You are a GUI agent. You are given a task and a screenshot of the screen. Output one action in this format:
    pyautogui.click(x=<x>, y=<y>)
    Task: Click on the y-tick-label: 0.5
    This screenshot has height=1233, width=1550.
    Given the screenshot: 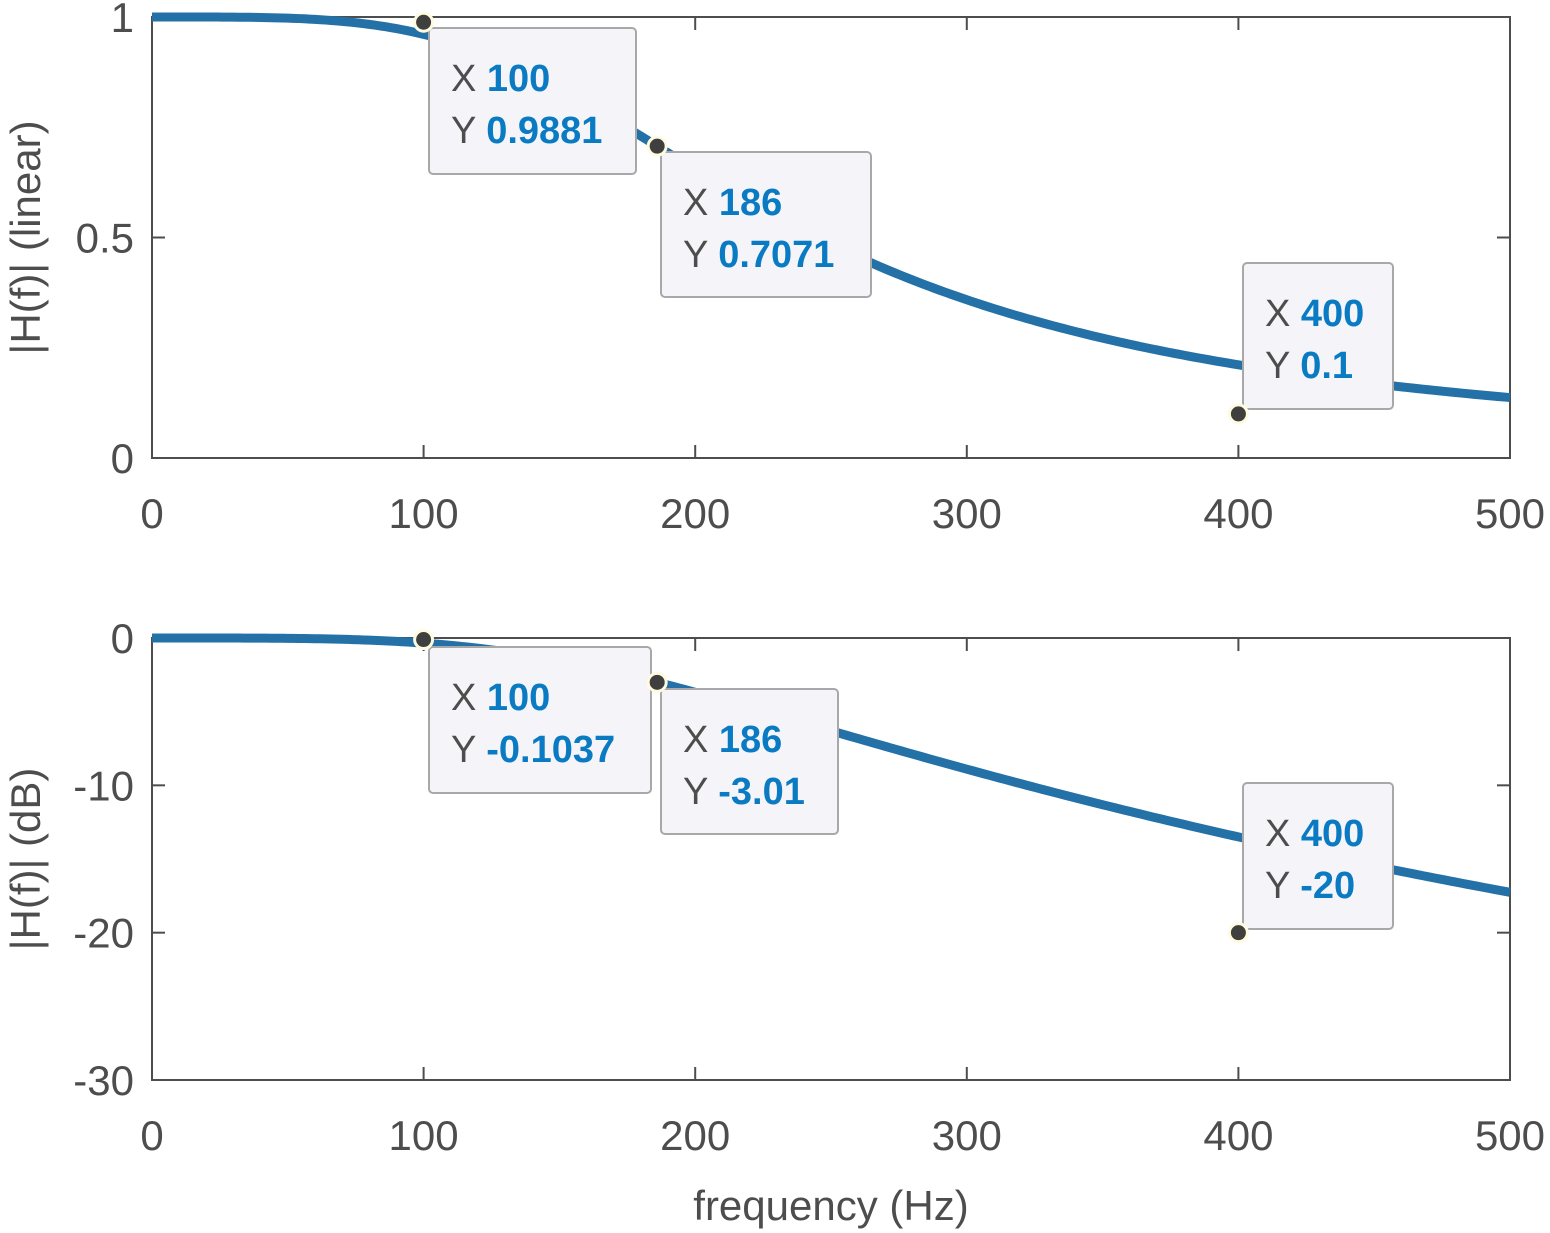 What is the action you would take?
    pyautogui.click(x=105, y=238)
    